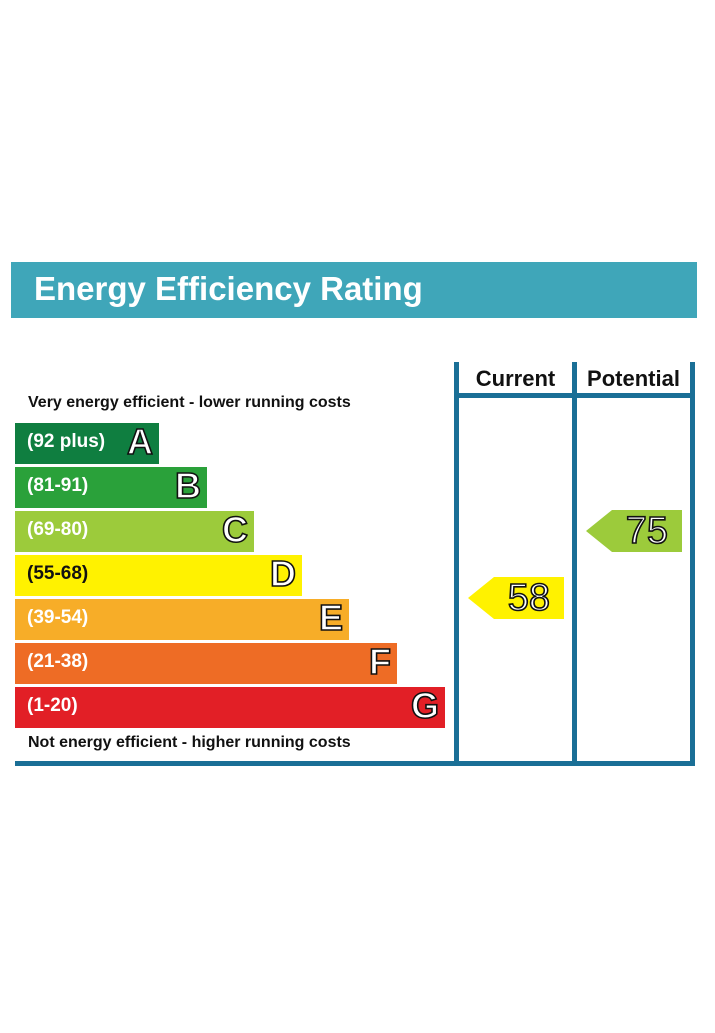 This screenshot has height=1033, width=715. Describe the element at coordinates (158, 574) in the screenshot. I see `band-d: (55-68) D` at that location.